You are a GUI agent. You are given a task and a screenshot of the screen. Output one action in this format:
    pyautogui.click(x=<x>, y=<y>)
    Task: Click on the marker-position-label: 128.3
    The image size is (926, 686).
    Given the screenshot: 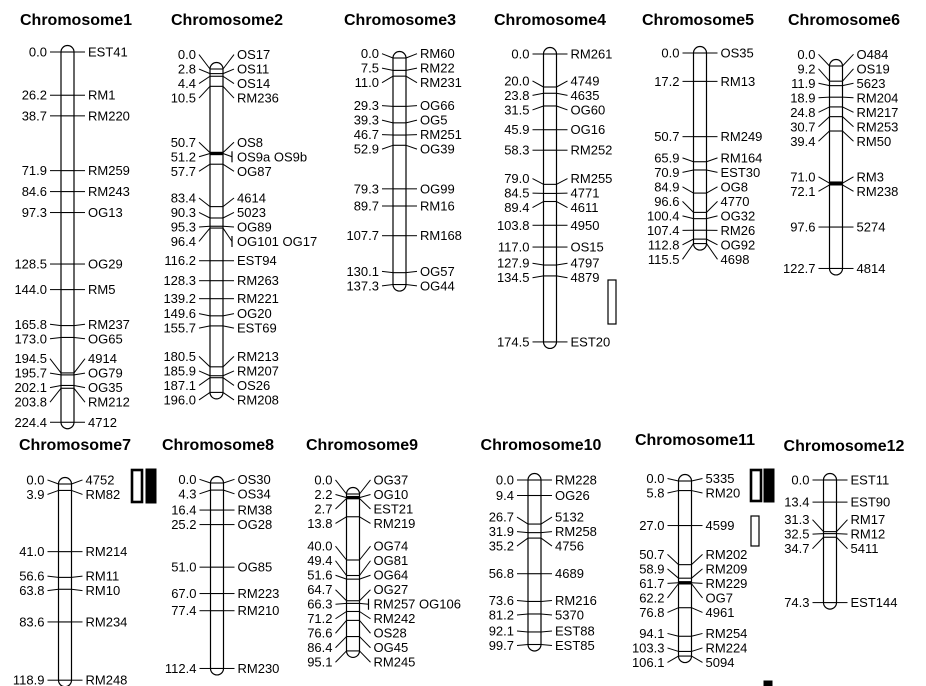 What is the action you would take?
    pyautogui.click(x=179, y=280)
    